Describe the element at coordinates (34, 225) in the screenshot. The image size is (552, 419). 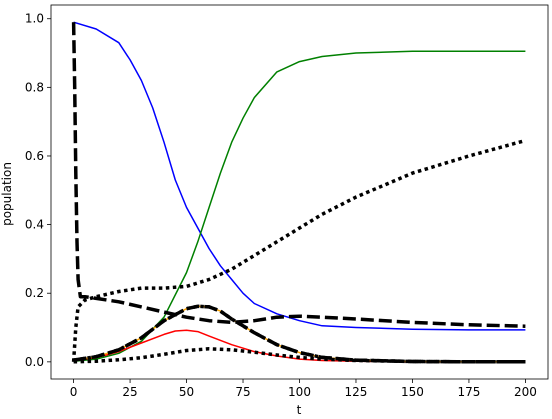
I see `y-tick-label: 0.4` at that location.